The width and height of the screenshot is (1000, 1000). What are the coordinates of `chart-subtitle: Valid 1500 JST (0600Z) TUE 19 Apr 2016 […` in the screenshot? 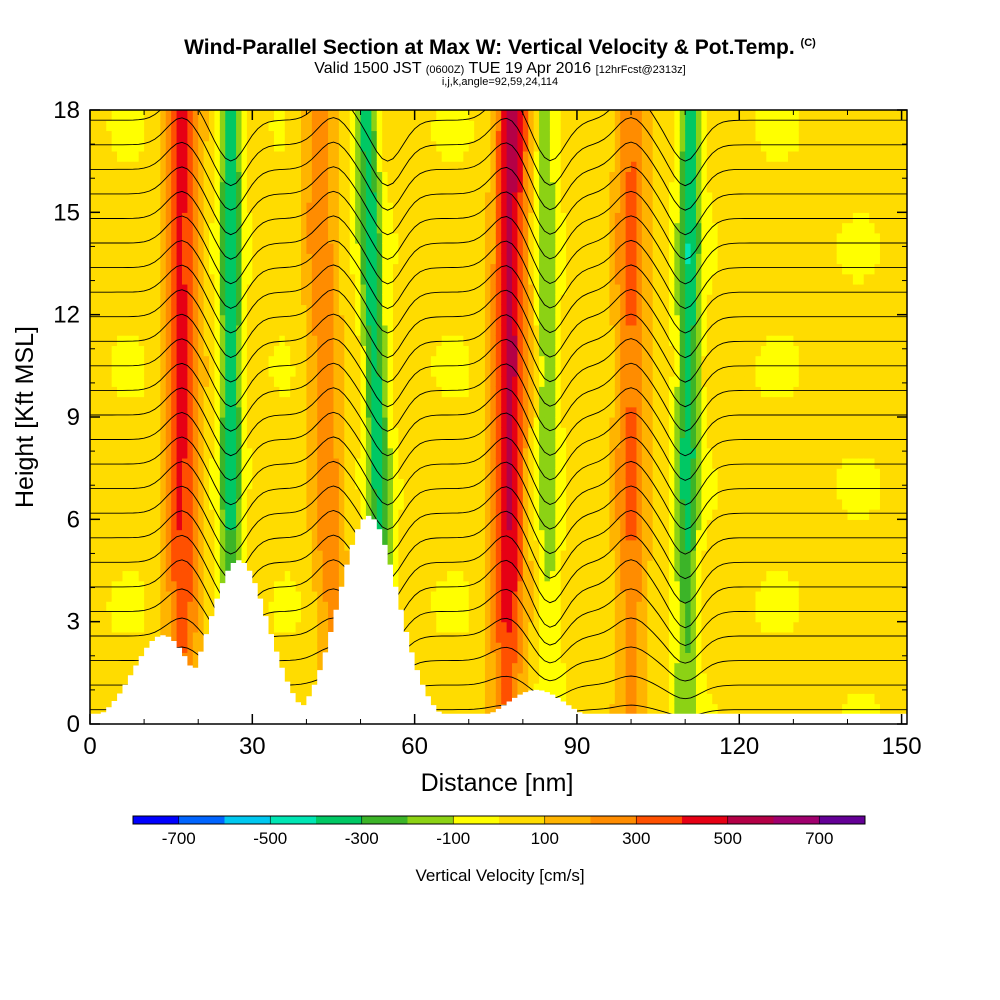 It's located at (500, 68).